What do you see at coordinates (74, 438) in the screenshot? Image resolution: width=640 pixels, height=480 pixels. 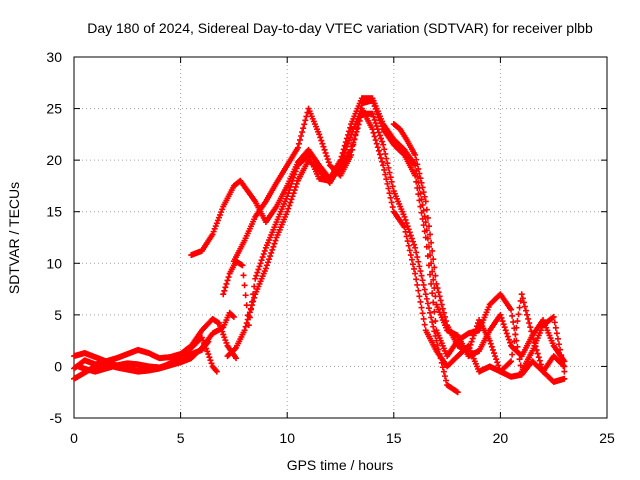 I see `x-tick-label: 0` at bounding box center [74, 438].